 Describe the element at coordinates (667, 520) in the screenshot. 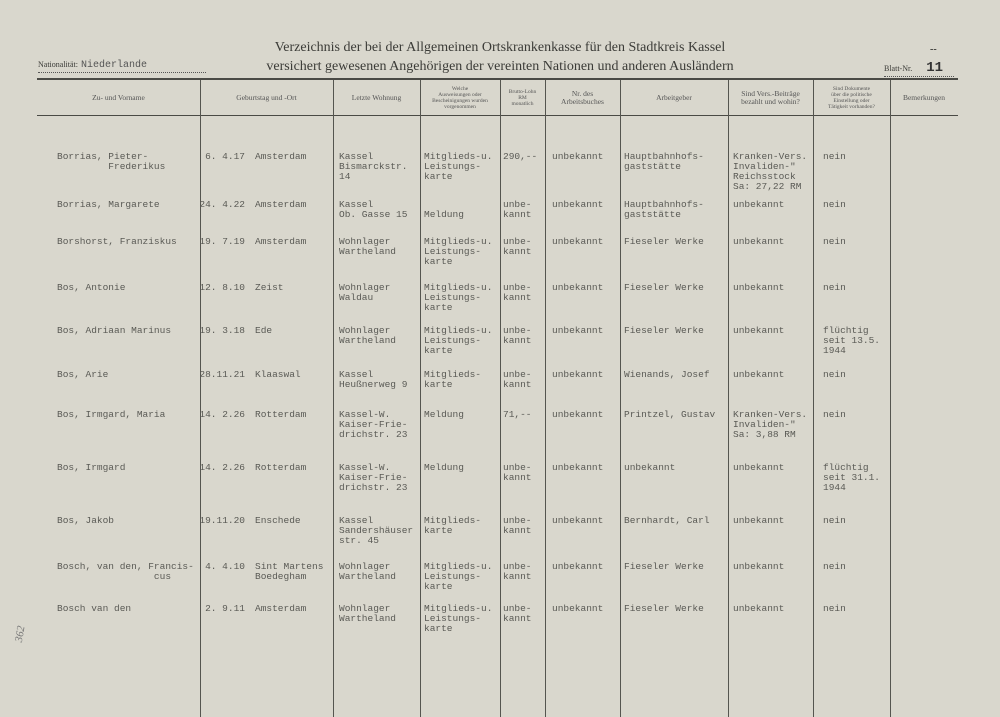

I see `cell-employer: Bernhardt, Carl` at that location.